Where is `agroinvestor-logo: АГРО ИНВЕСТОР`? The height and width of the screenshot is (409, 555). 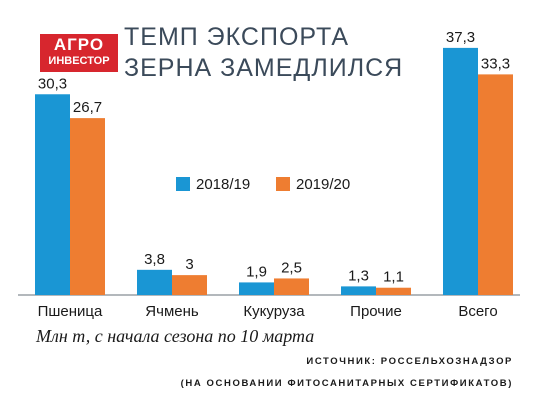 agroinvestor-logo: АГРО ИНВЕСТОР is located at coordinates (79, 53).